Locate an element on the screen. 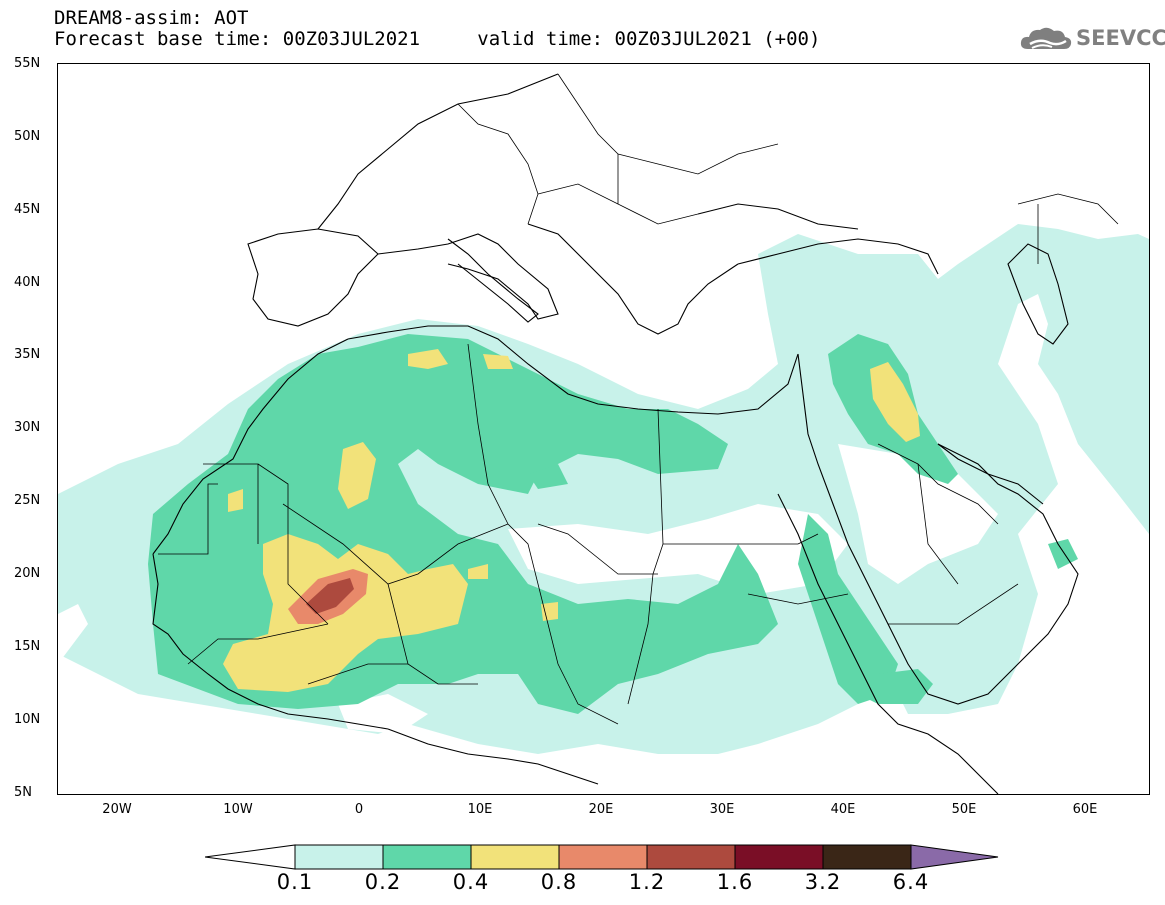  colorbar-low-arrow is located at coordinates (250, 857).